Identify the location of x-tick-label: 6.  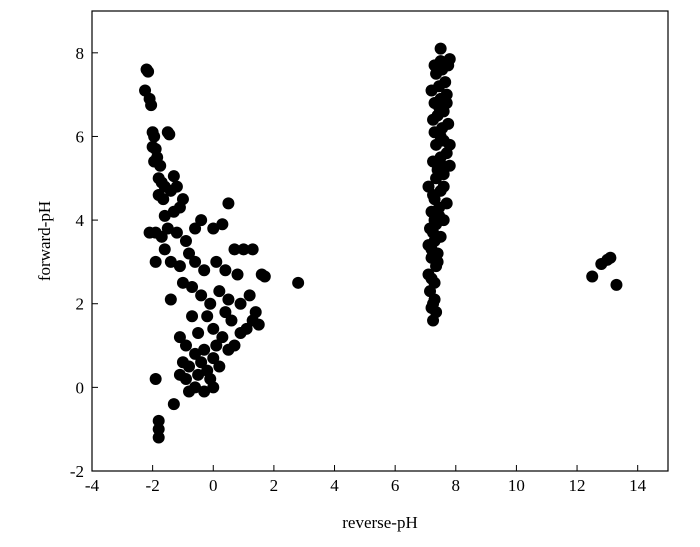
(395, 485).